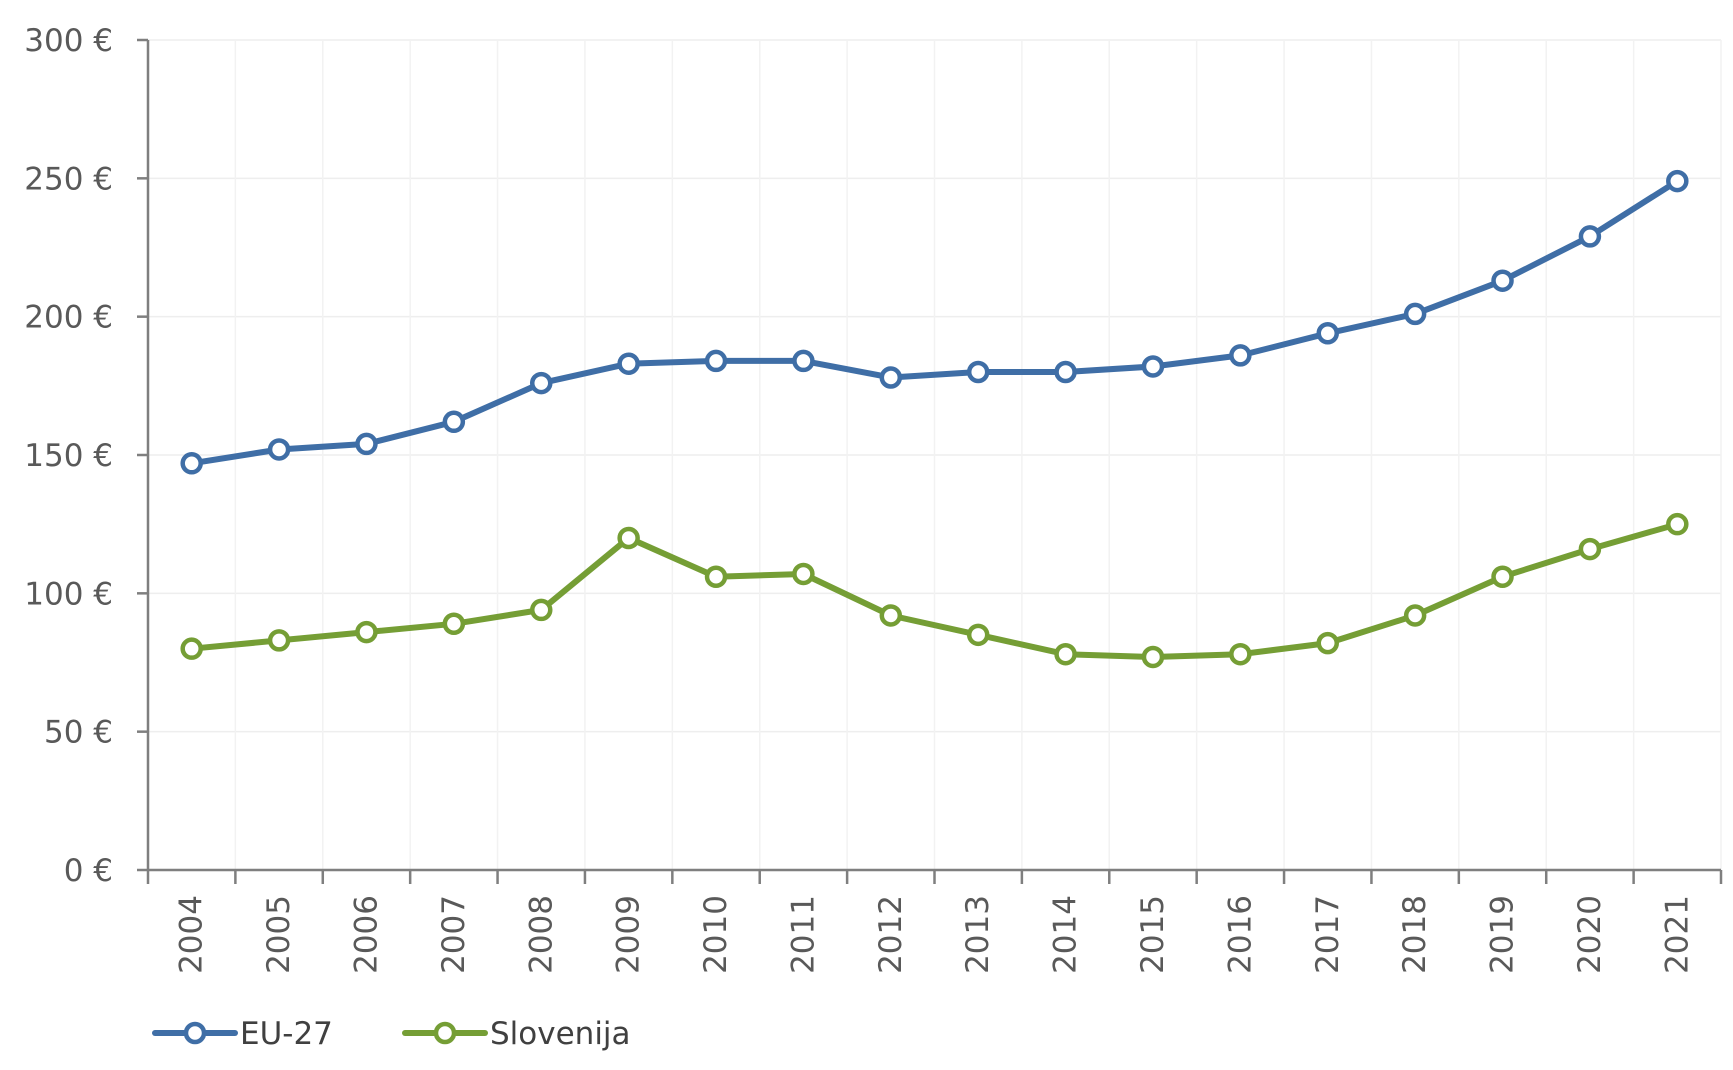 The image size is (1733, 1070). I want to click on x-tick-label: 2008, so click(541, 934).